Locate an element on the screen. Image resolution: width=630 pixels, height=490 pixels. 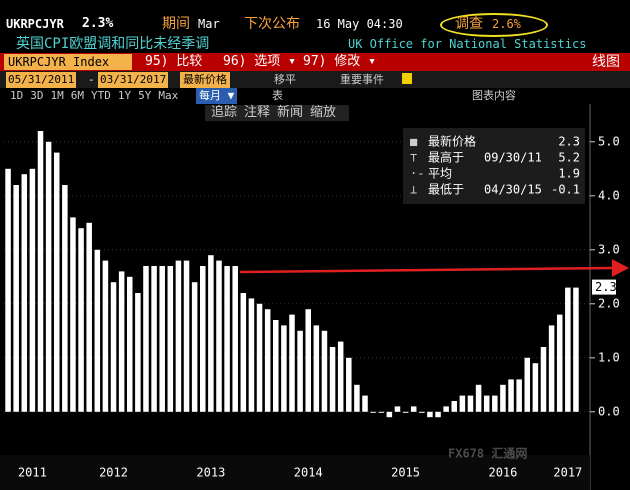
legend-value: -0.1 is located at coordinates (565, 190).